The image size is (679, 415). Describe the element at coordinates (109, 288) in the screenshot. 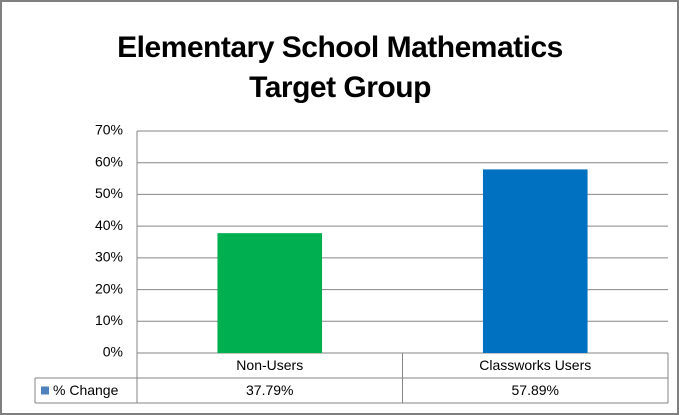

I see `y-tick-label: 20%` at that location.